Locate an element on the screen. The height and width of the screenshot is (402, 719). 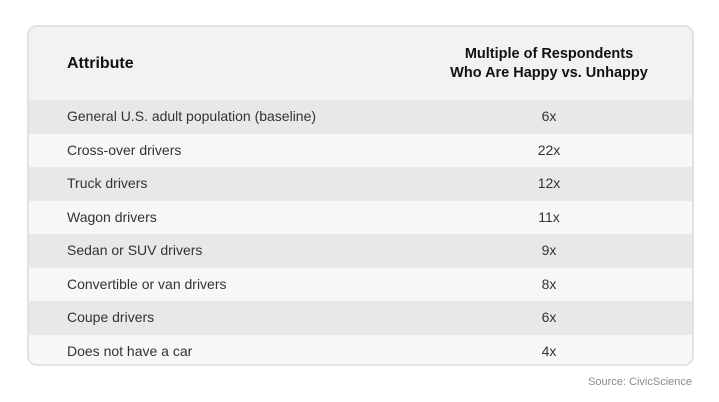
attribute-cell: Sedan or SUV drivers is located at coordinates (135, 250).